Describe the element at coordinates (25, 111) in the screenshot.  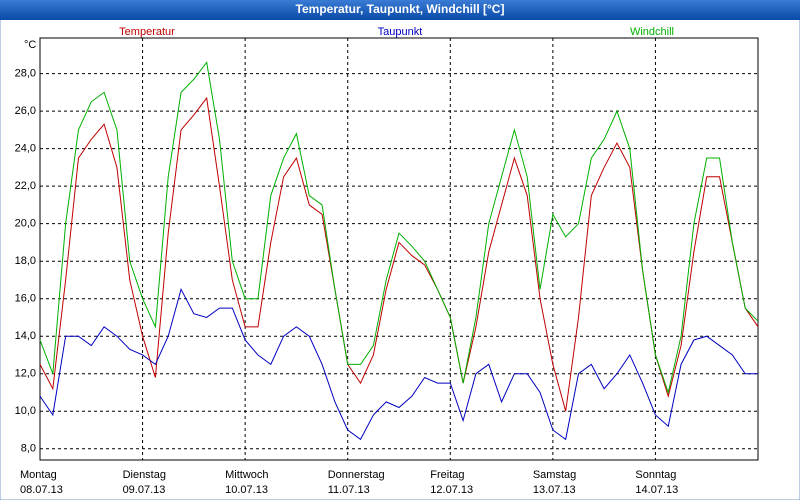
I see `y-tick-label: 26,0` at that location.